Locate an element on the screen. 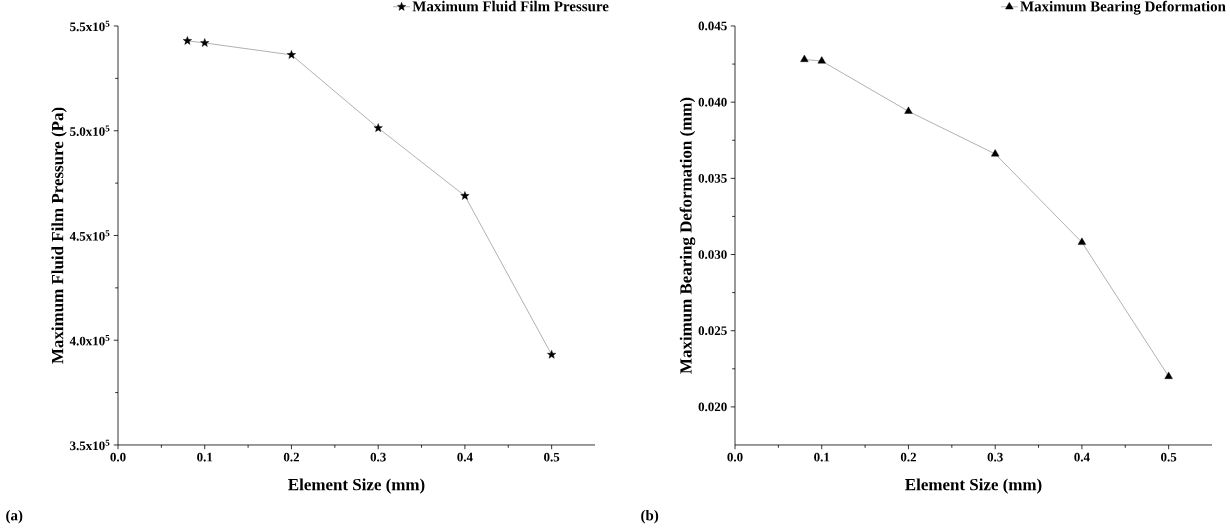 This screenshot has height=529, width=1230. y-tick-label: 0.040 is located at coordinates (712, 102).